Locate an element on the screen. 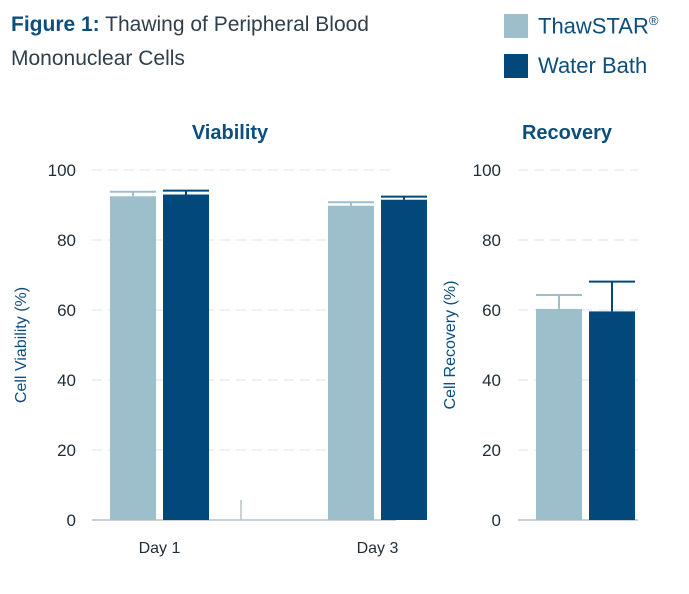  recovery-panel-title: Recovery is located at coordinates (567, 133).